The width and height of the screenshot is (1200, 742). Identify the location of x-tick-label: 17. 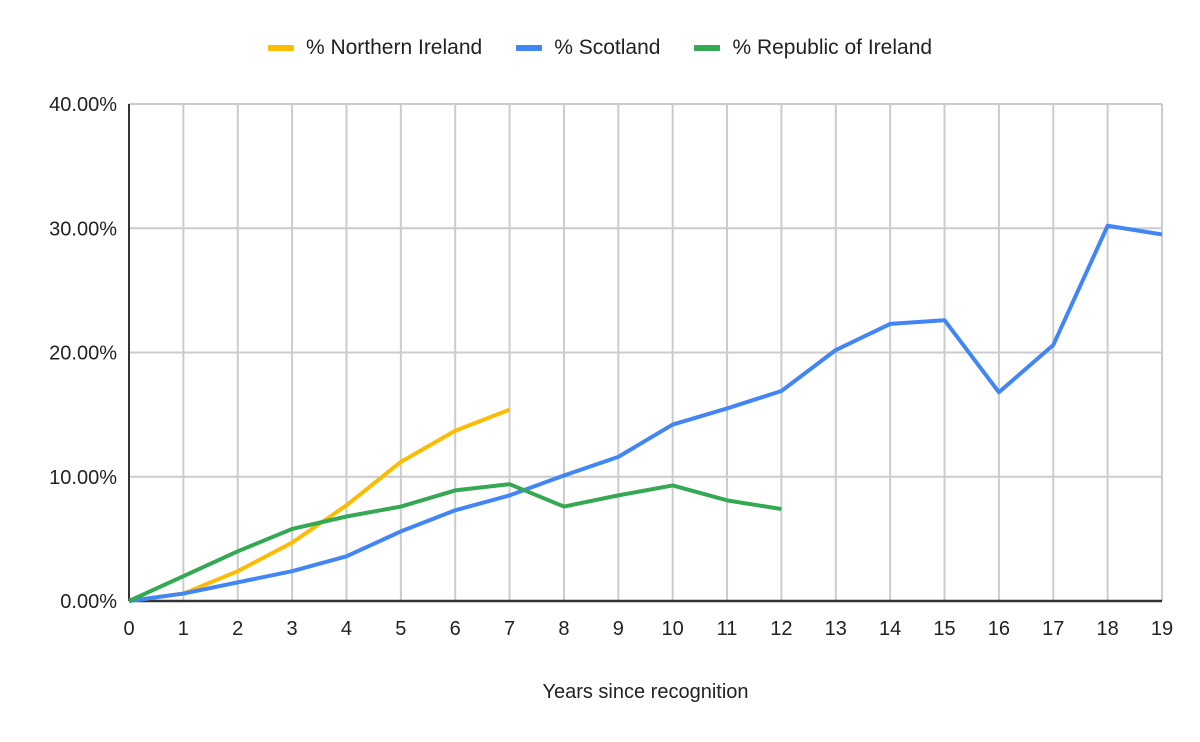
(1053, 629).